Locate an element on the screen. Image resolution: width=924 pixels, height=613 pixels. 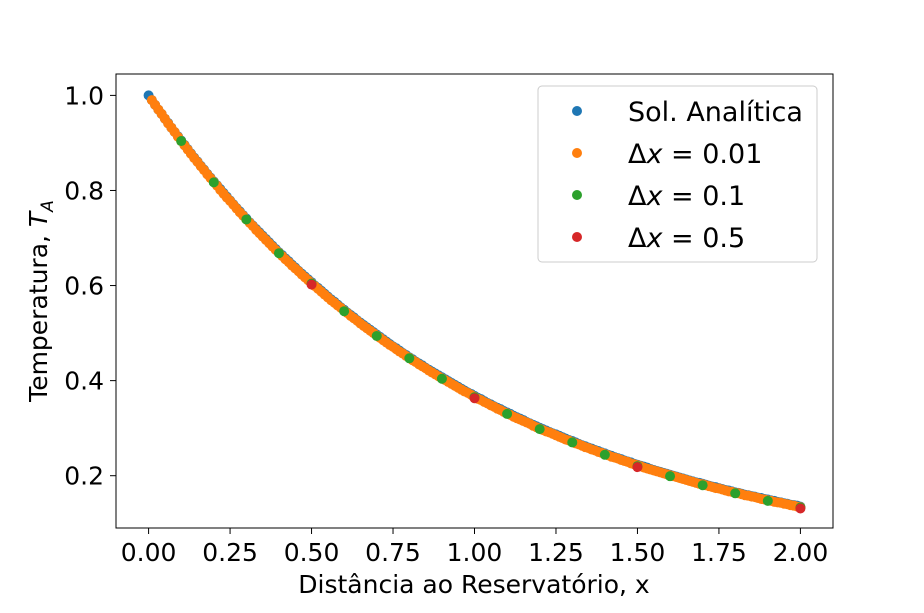
y-axis: 0.2 0.4 0.6 0.8 1.0 is located at coordinates (90, 286).